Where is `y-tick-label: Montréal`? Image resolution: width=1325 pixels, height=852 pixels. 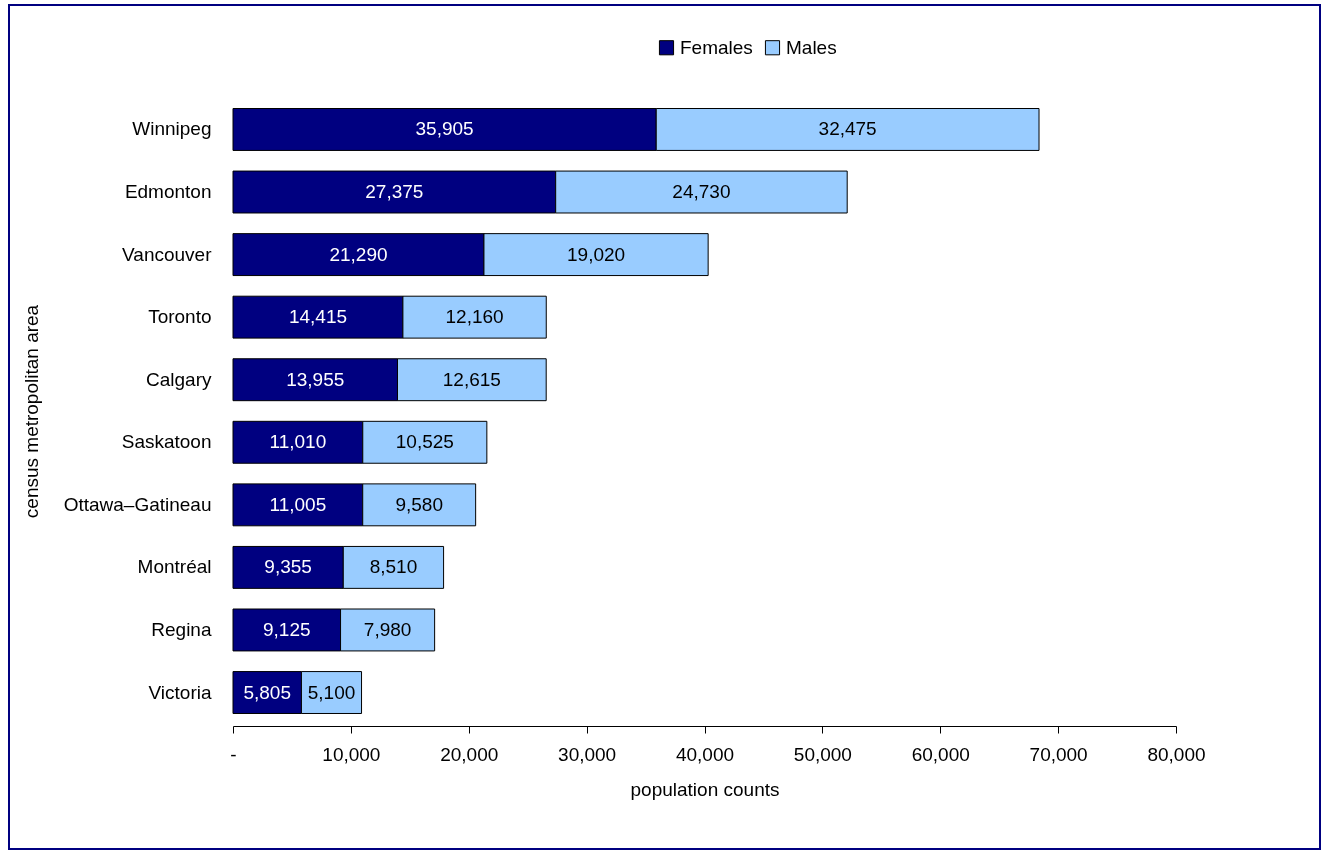 y-tick-label: Montréal is located at coordinates (174, 567).